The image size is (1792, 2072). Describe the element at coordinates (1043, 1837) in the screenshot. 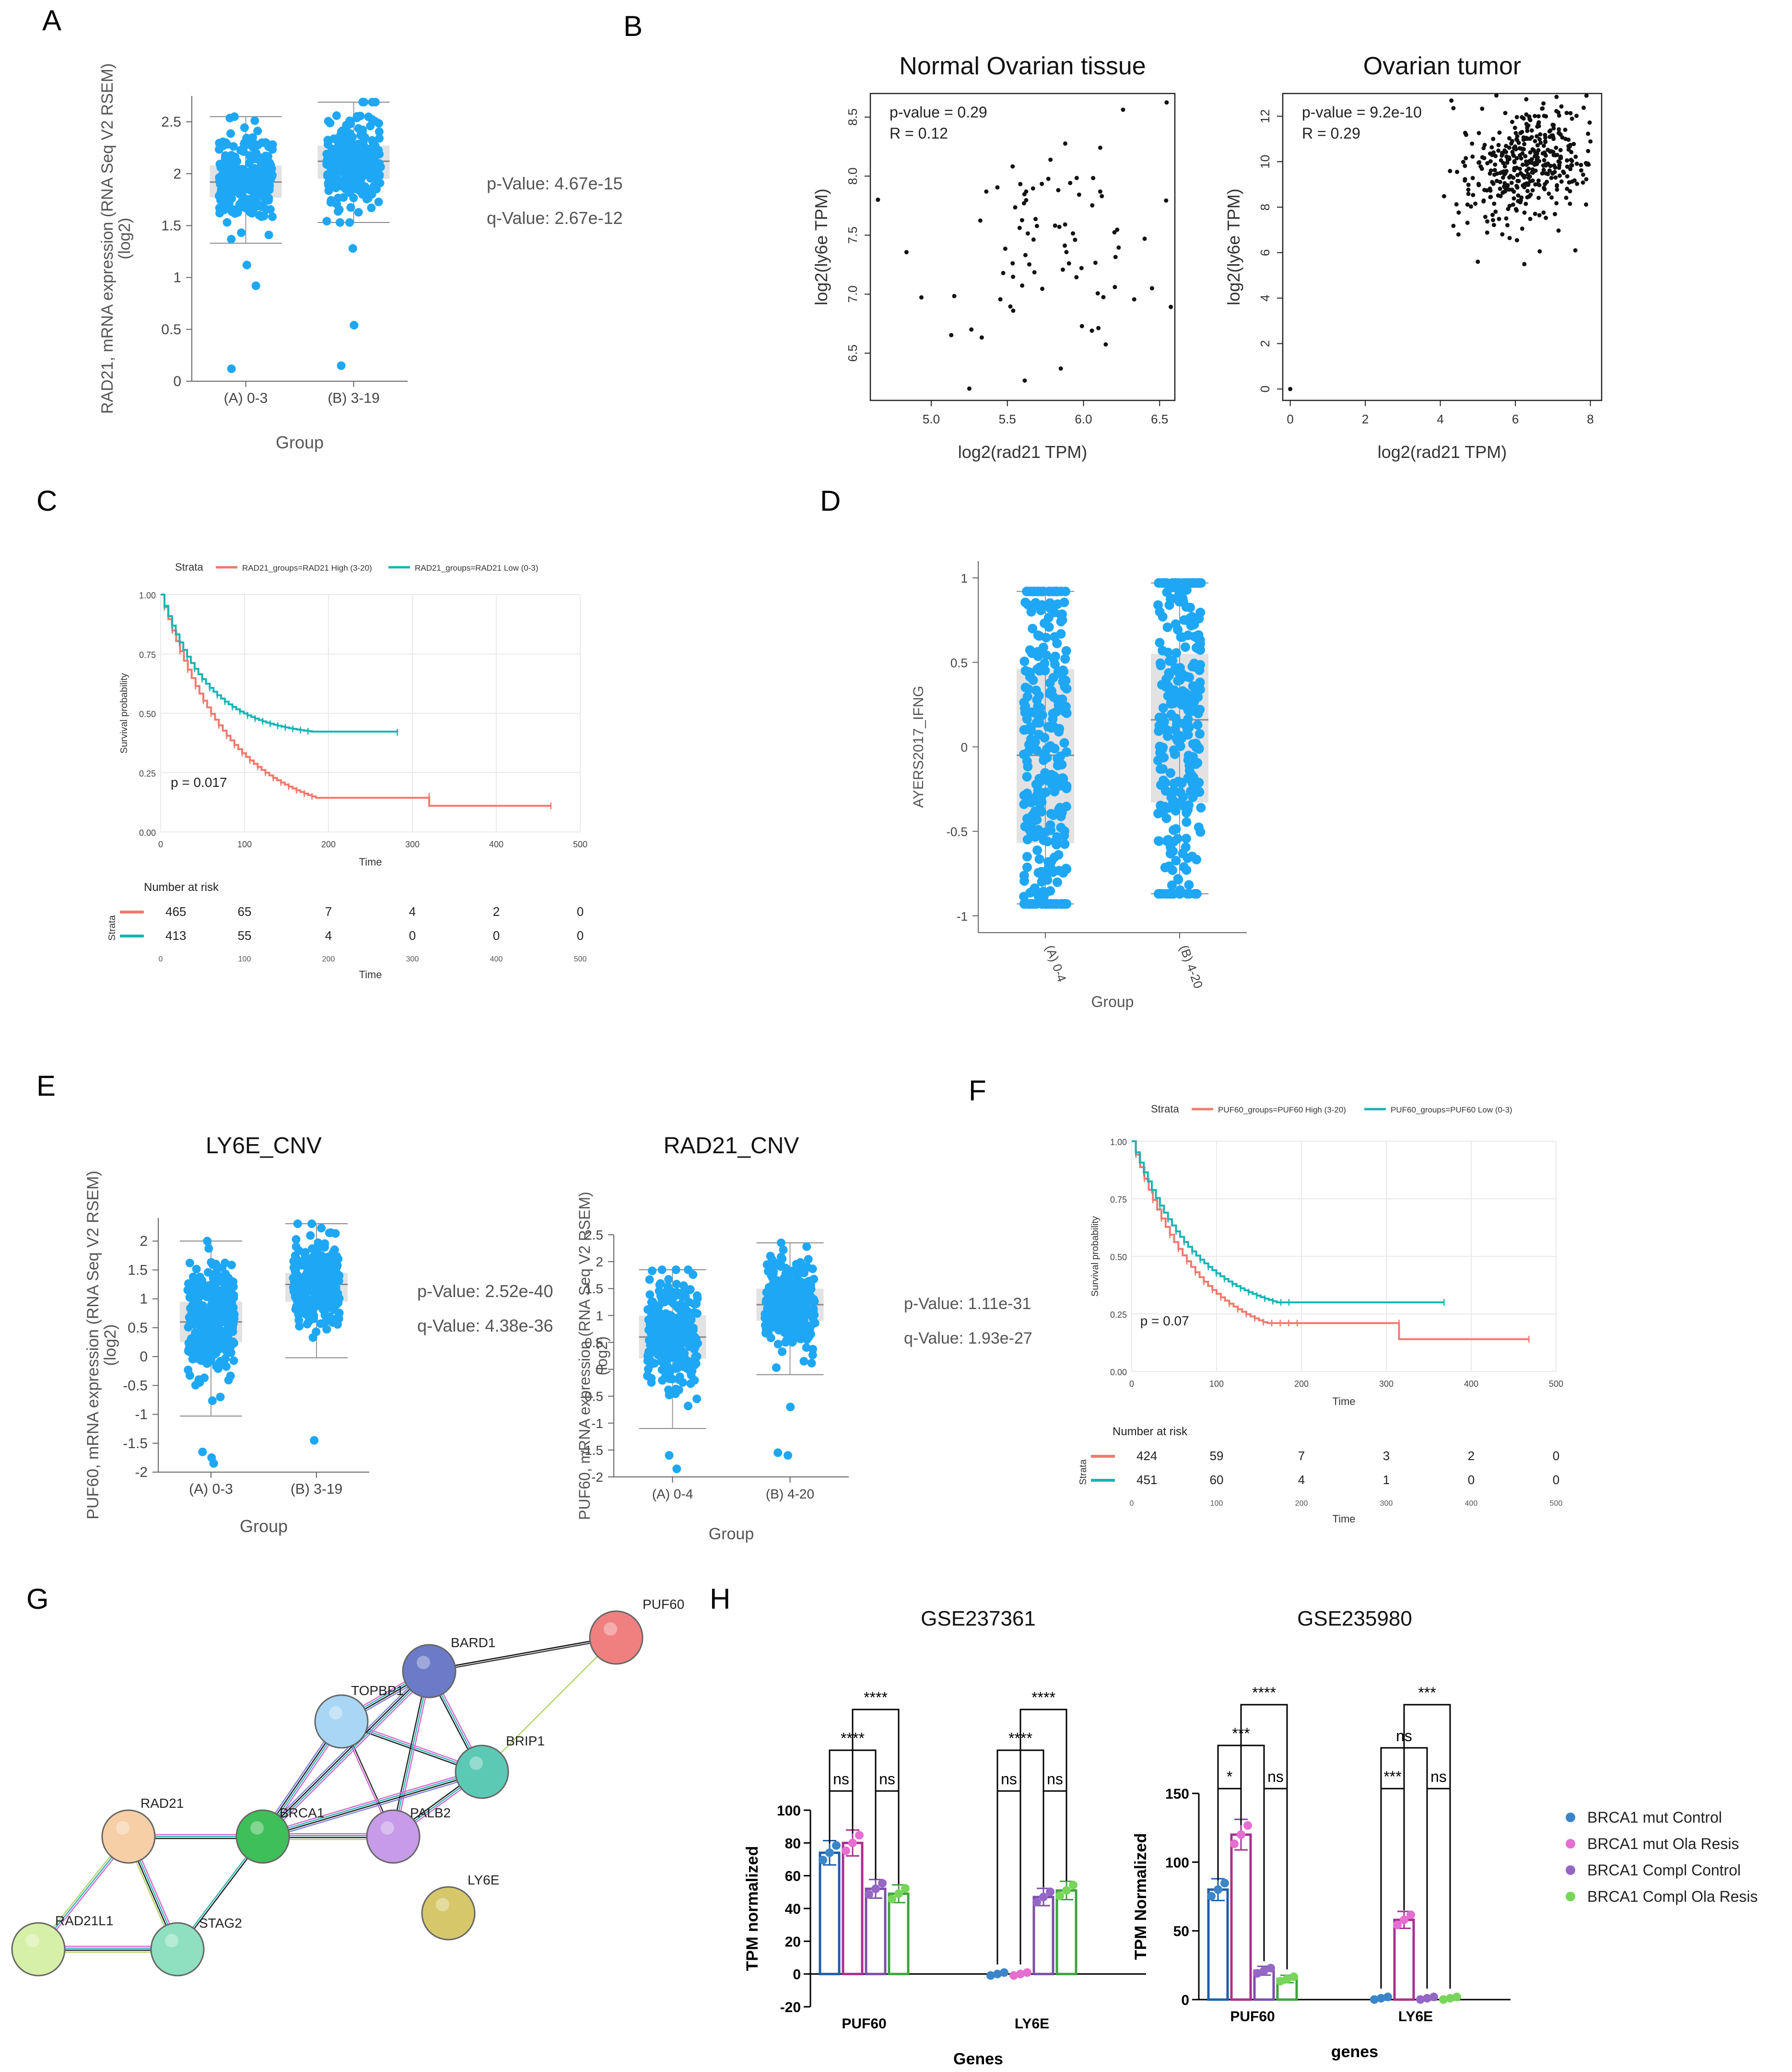

I see `sig-bracket` at that location.